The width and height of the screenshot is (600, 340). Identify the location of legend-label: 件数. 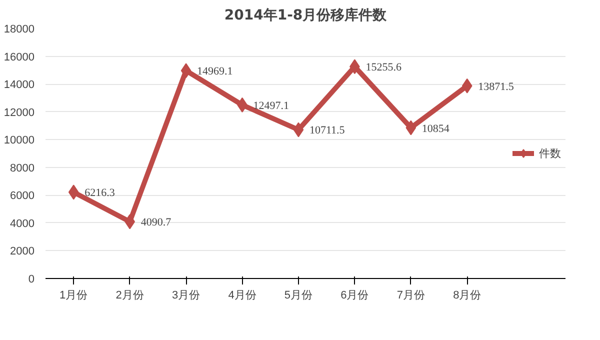
(550, 153).